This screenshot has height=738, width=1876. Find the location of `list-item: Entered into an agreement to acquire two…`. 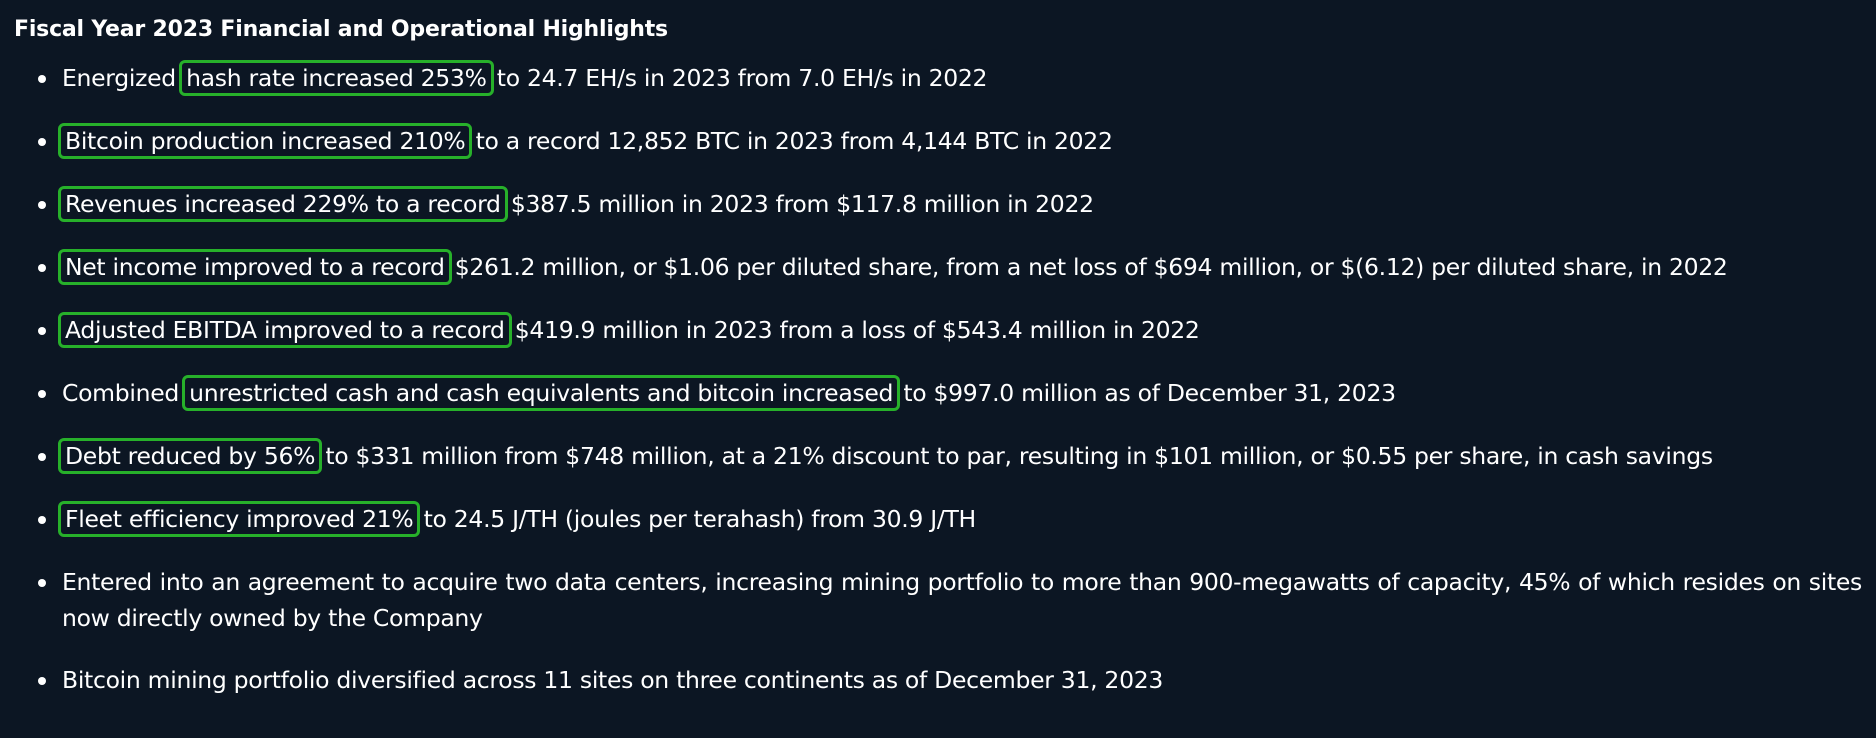

list-item: Entered into an agreement to acquire two… is located at coordinates (938, 600).